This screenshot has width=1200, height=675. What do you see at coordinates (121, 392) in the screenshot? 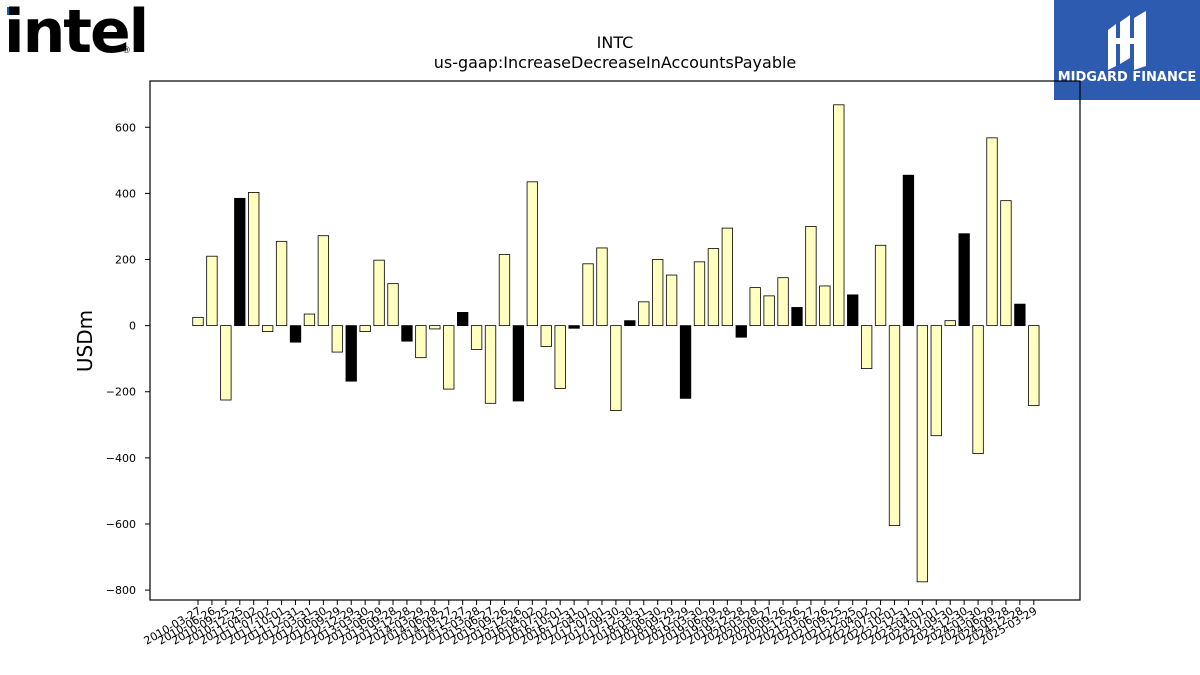
I see `y-tick-label: −200` at bounding box center [121, 392].